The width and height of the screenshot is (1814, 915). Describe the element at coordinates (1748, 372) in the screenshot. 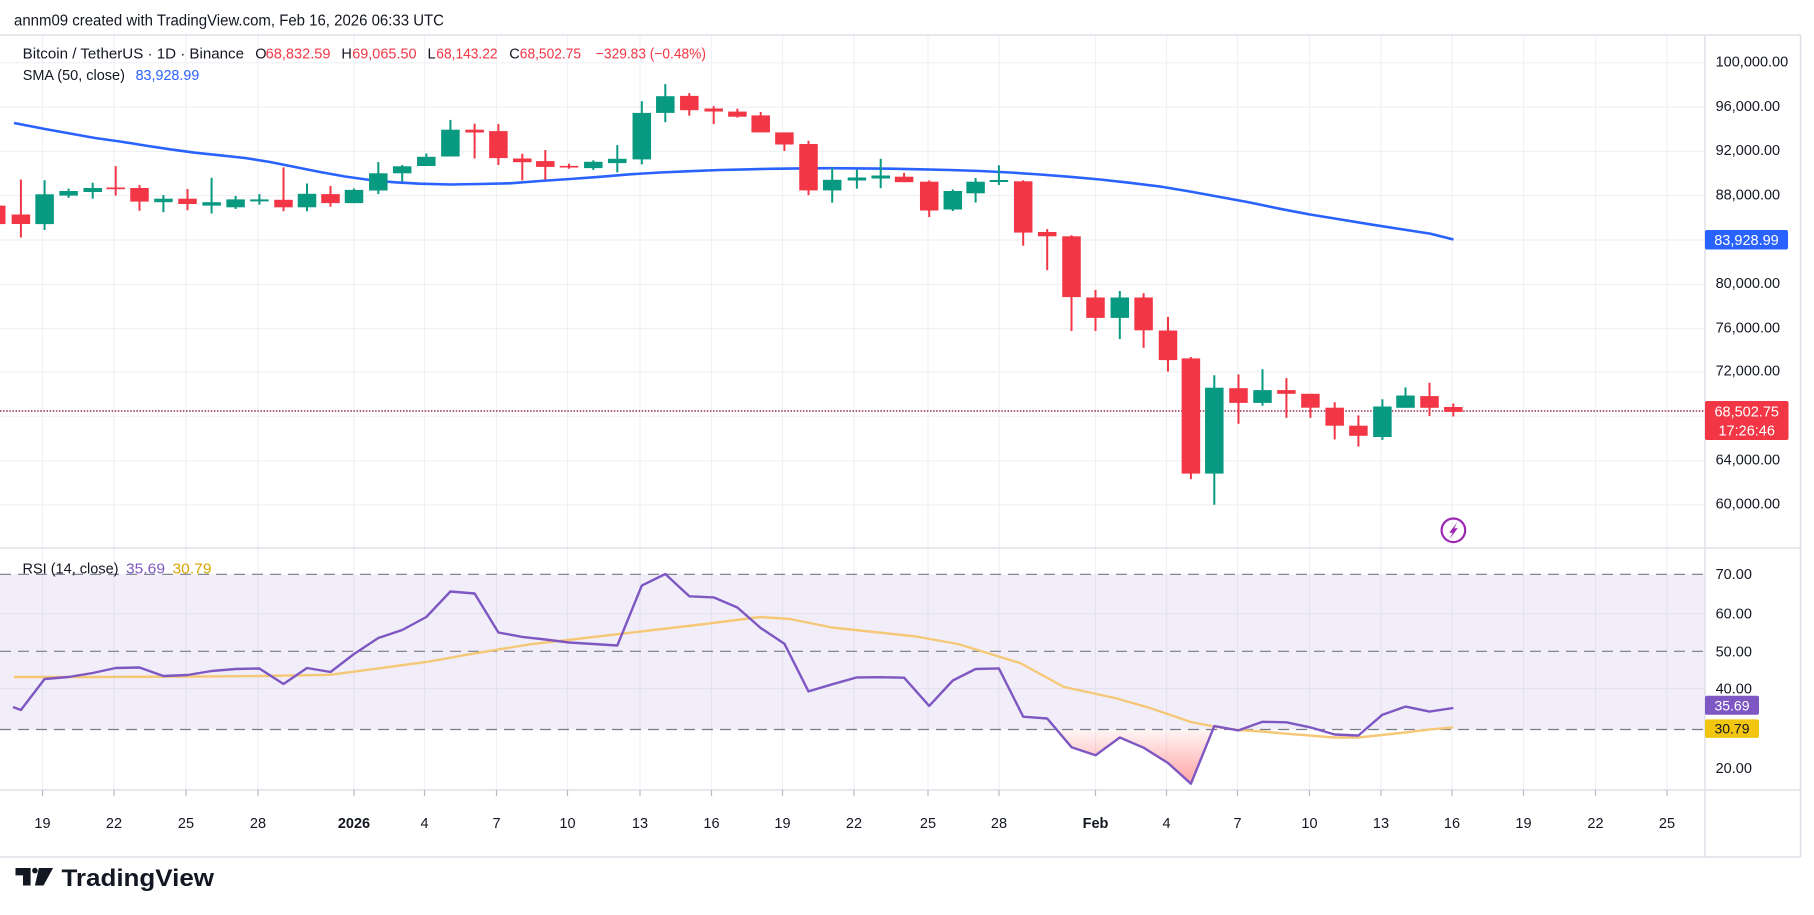

I see `svg-text: 72,000.00` at that location.